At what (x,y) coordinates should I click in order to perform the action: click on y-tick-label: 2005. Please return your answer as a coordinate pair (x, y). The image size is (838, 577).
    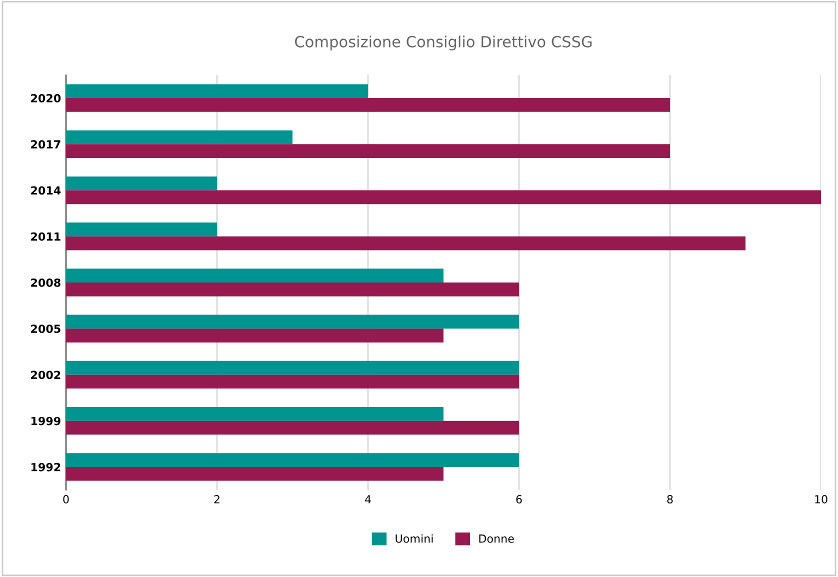
    Looking at the image, I should click on (45, 328).